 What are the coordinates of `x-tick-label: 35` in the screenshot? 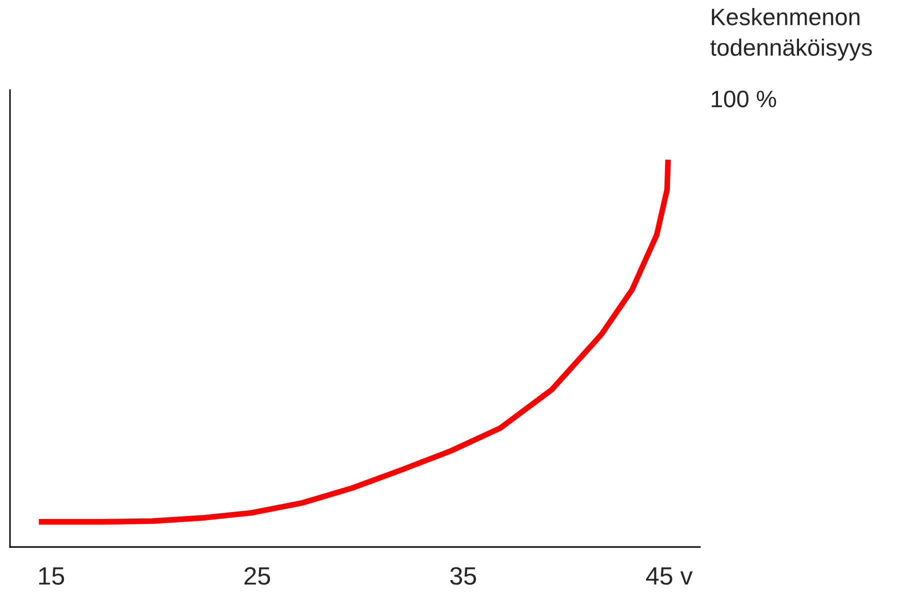 It's located at (463, 576).